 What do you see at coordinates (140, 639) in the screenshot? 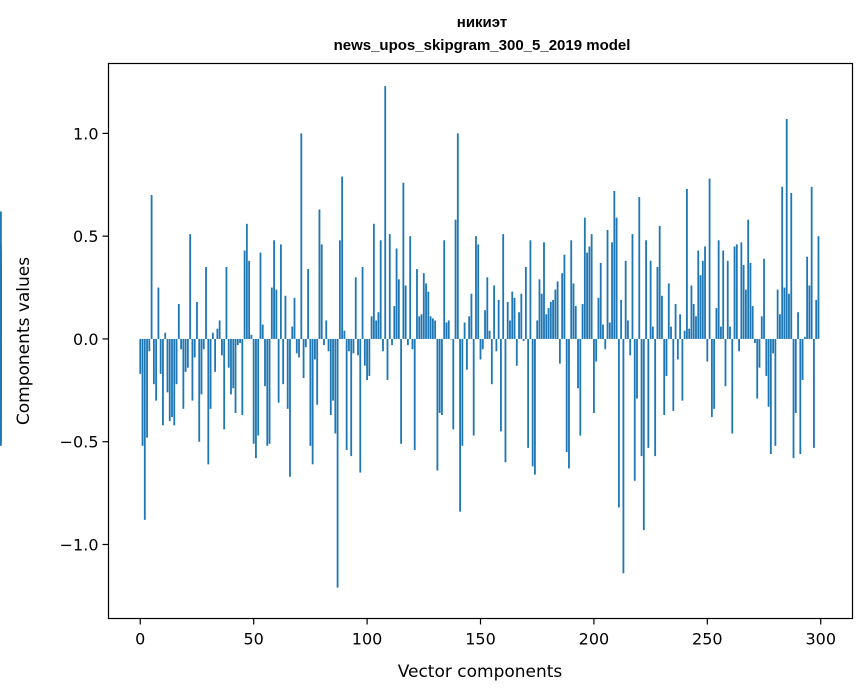
I see `x-tick-label-0: 0` at bounding box center [140, 639].